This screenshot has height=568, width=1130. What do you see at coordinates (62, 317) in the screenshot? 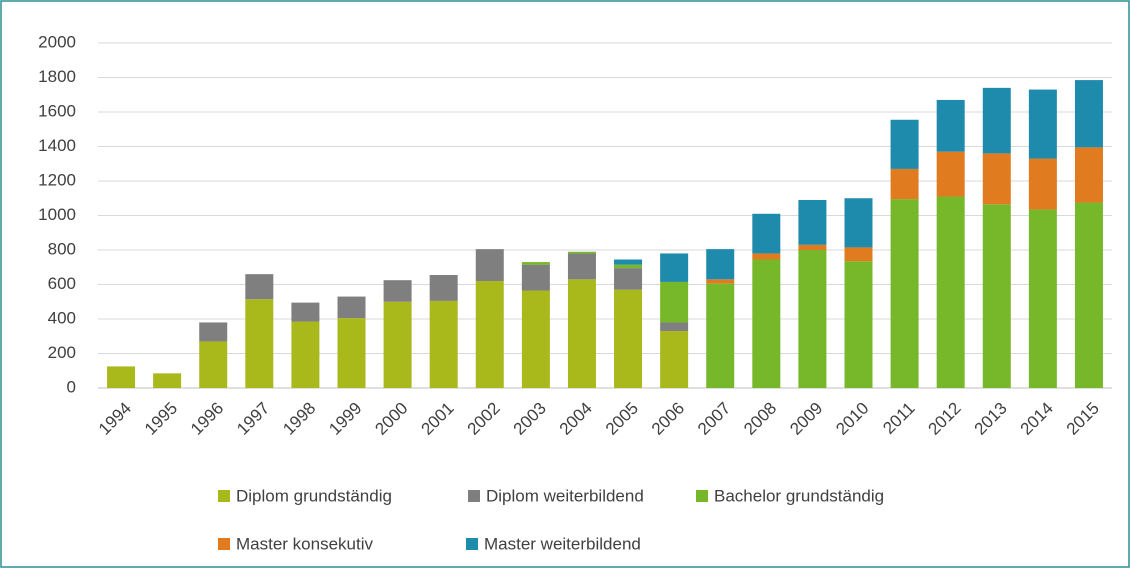
I see `y-tick-label: 400` at bounding box center [62, 317].